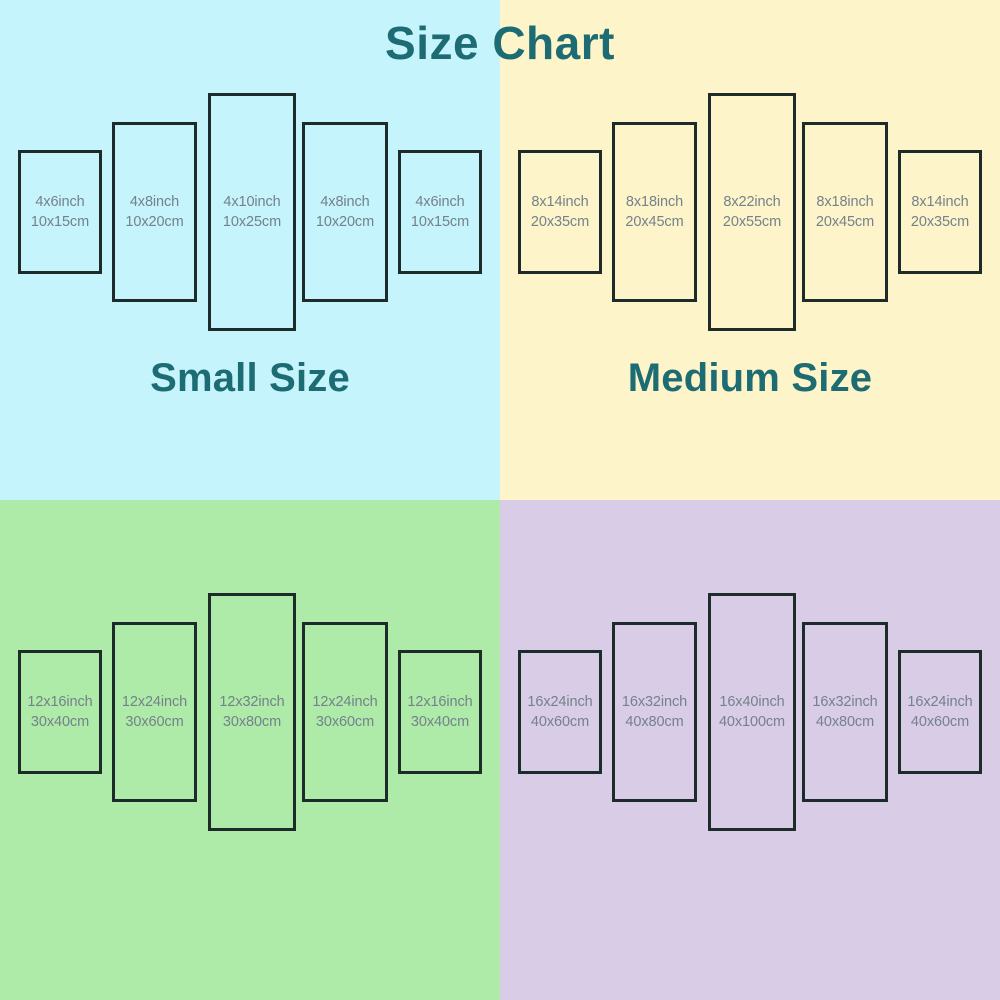 Image resolution: width=1000 pixels, height=1000 pixels. Describe the element at coordinates (252, 222) in the screenshot. I see `panel-size-cm: 10x25cm` at that location.